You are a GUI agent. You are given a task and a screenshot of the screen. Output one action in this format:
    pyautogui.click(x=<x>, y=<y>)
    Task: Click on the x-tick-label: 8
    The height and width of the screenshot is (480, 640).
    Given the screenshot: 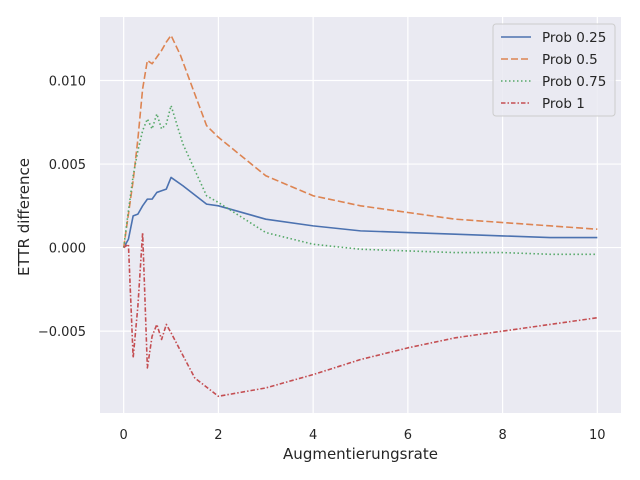 What is the action you would take?
    pyautogui.click(x=502, y=435)
    